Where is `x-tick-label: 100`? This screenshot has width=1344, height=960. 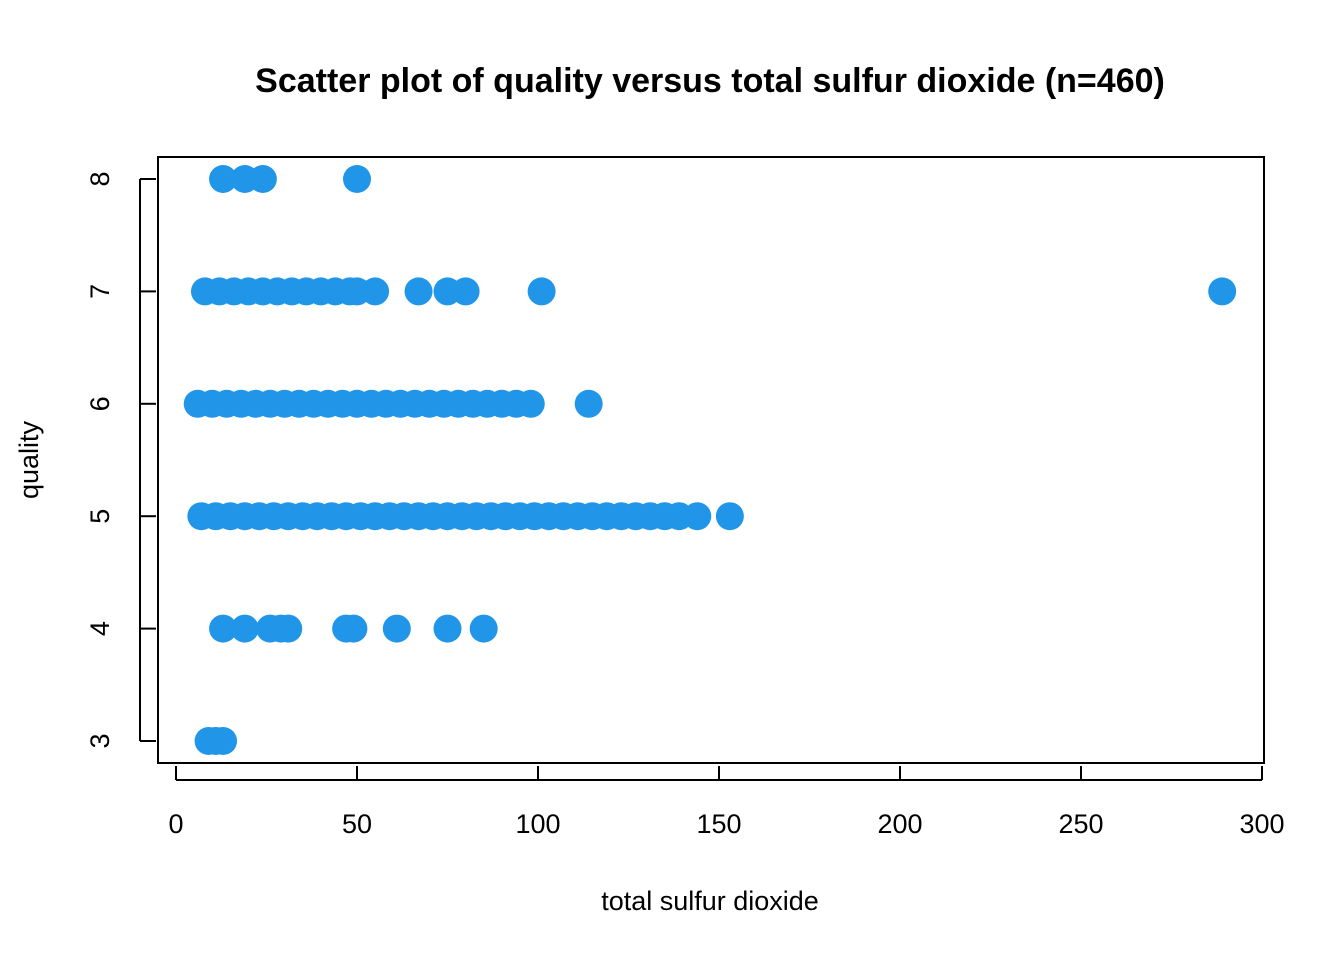 x-tick-label: 100 is located at coordinates (537, 824).